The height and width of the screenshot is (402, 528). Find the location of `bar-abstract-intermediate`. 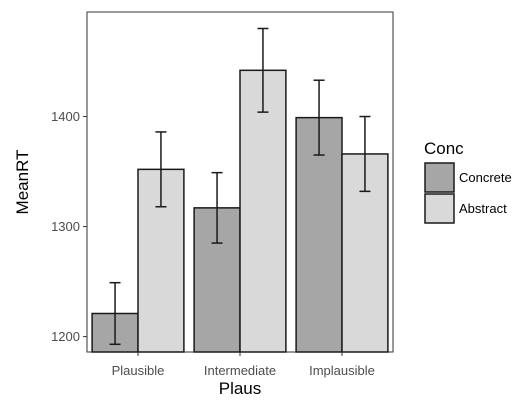

bar-abstract-intermediate is located at coordinates (263, 211).